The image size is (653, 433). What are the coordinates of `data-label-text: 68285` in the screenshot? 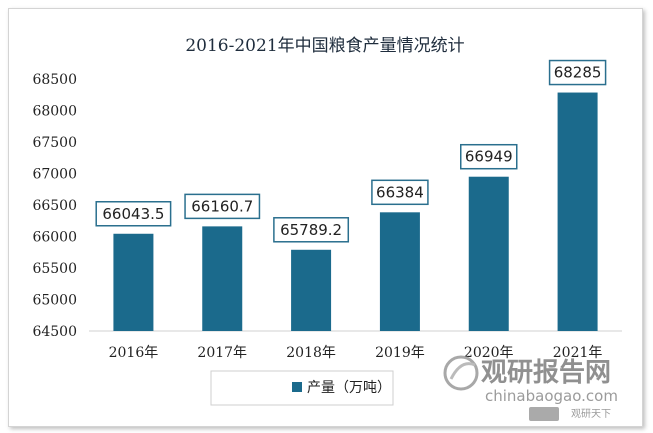 It's located at (578, 73).